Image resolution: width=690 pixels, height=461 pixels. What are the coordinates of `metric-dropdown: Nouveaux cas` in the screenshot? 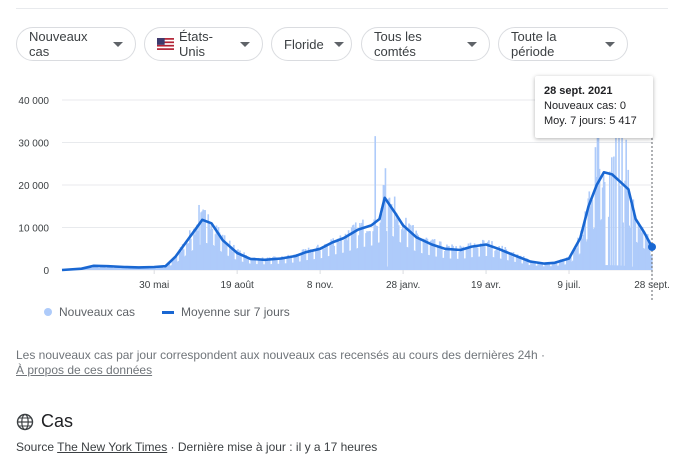 It's located at (76, 44).